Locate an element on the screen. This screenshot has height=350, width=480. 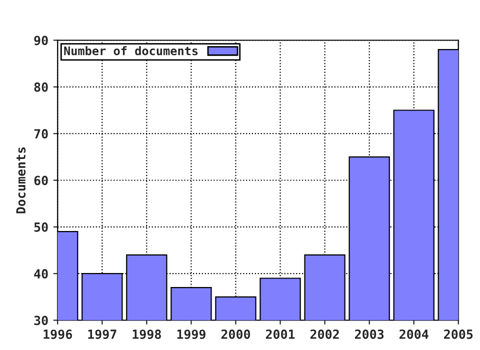
y-tick-label: 50 is located at coordinates (41, 227).